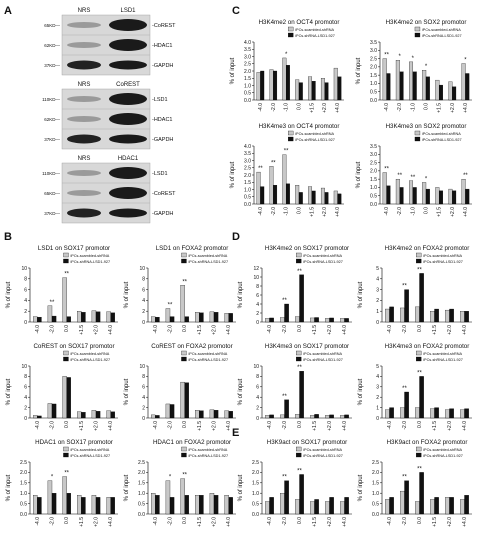 The height and width of the screenshot is (556, 478). Describe the element at coordinates (426, 67) in the screenshot. I see `significance: *` at that location.